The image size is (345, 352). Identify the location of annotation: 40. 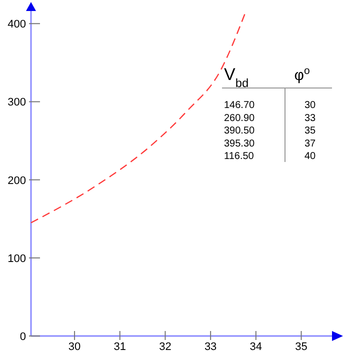
(310, 156).